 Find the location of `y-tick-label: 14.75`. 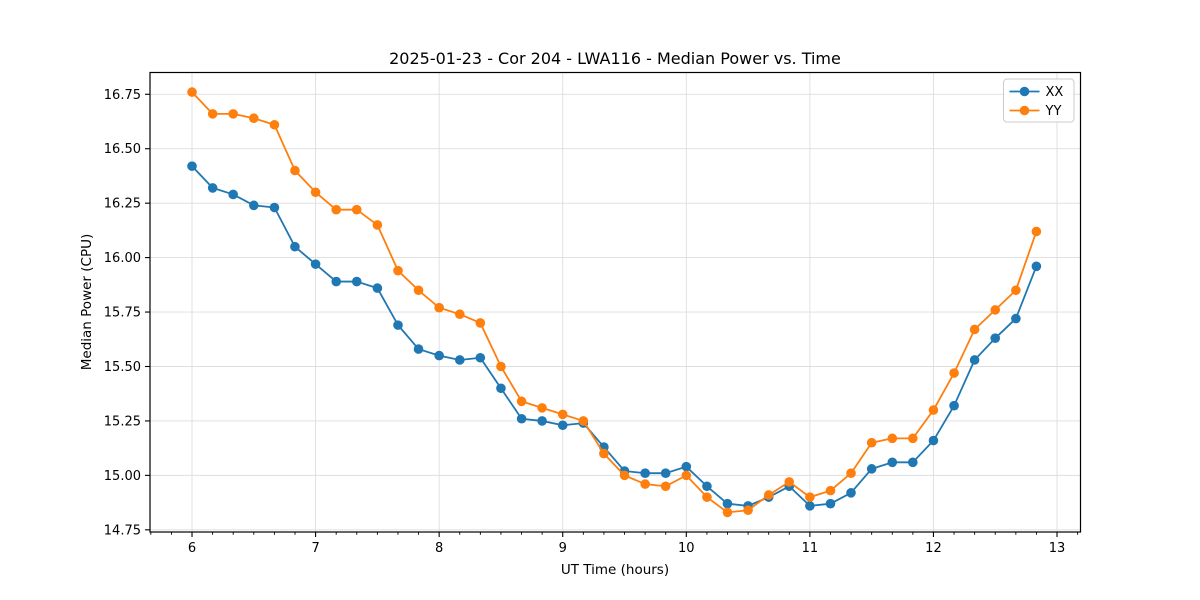

y-tick-label: 14.75 is located at coordinates (122, 530).